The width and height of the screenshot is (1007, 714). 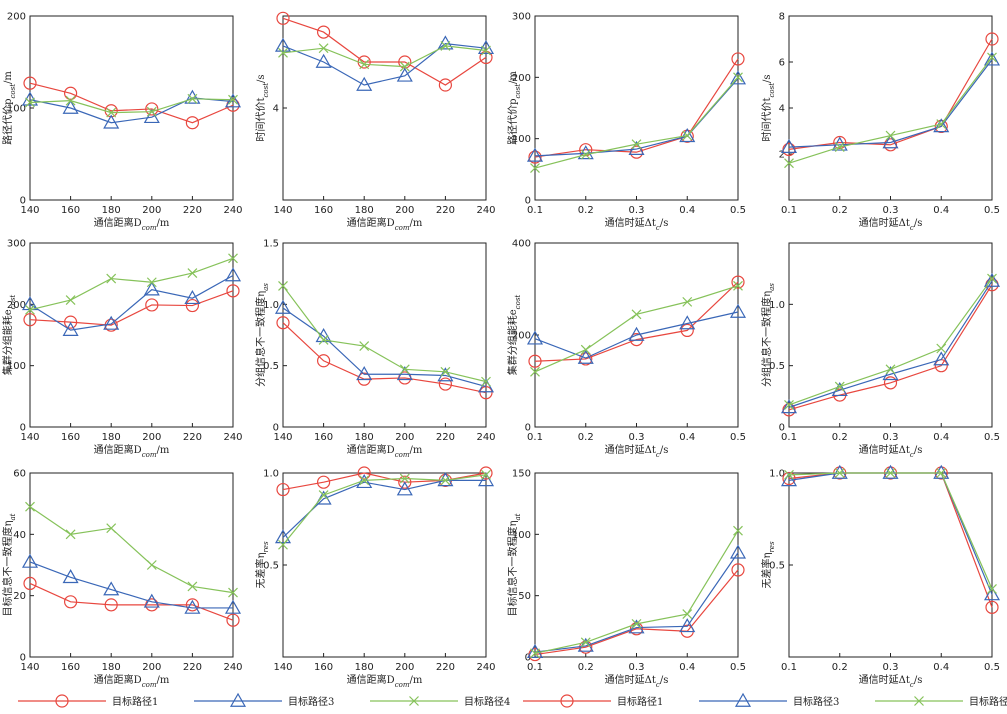 I want to click on x-tick-label: 160, so click(x=70, y=210).